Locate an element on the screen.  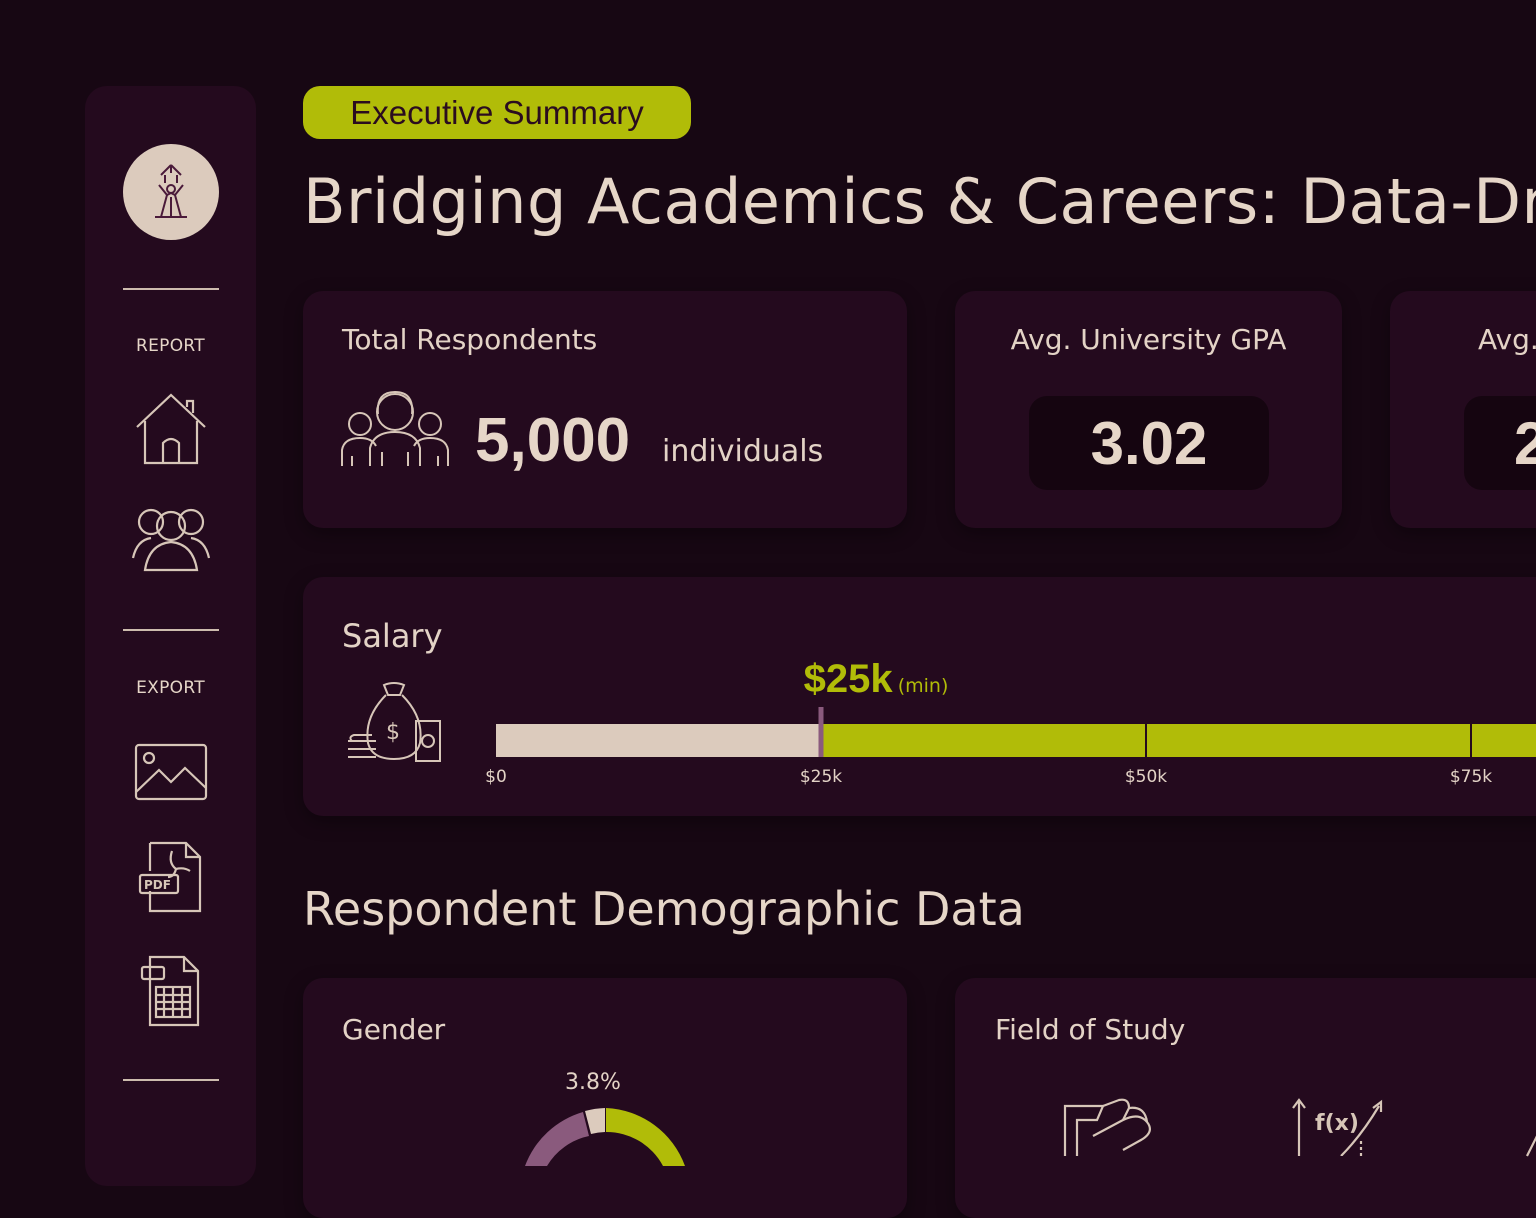
salary-min-label: $25k (min) is located at coordinates (876, 679).